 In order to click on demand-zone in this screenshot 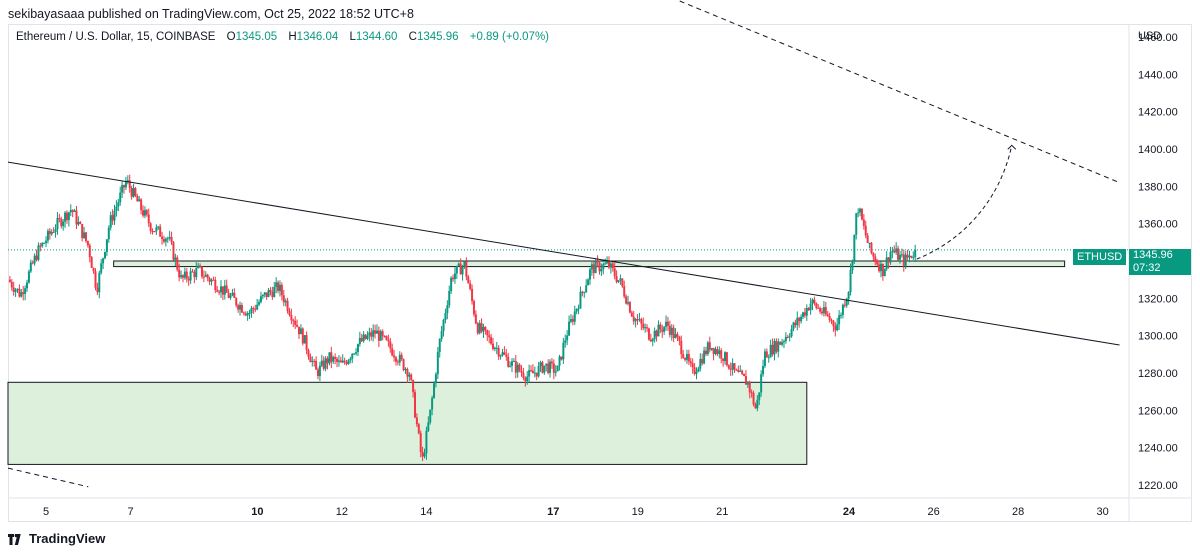, I will do `click(407, 423)`.